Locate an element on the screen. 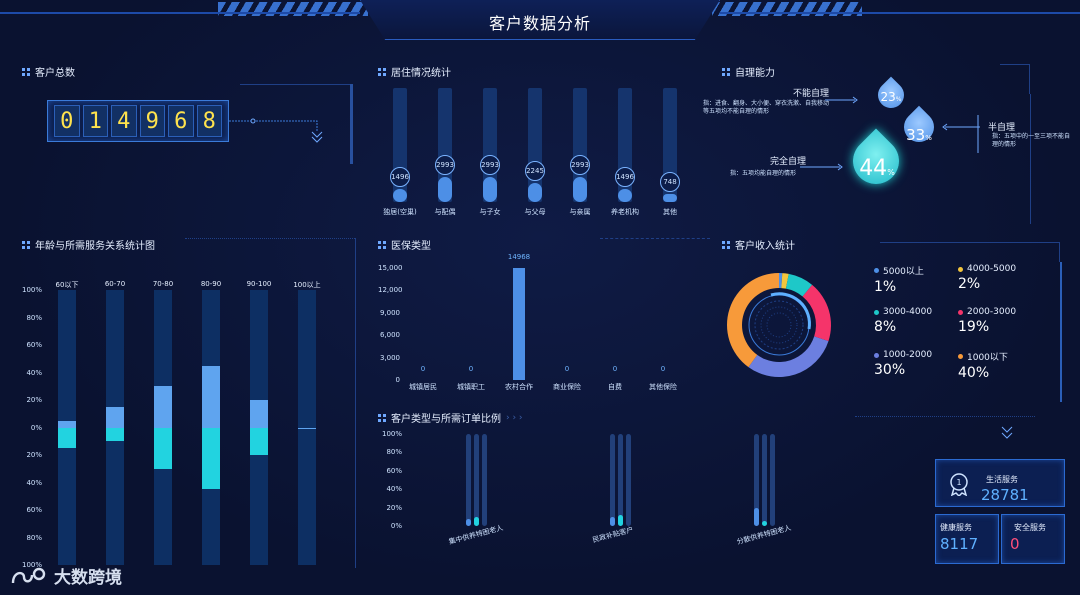 This screenshot has height=595, width=1080. panel-title-customer-total: 客户总数 is located at coordinates (48, 71).